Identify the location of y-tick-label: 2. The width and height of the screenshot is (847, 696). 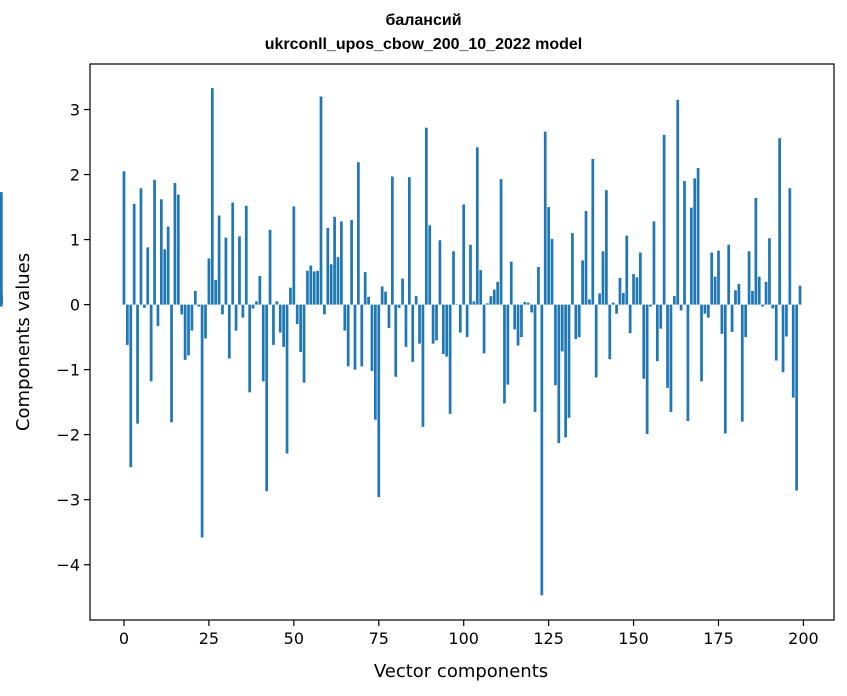
(75, 175).